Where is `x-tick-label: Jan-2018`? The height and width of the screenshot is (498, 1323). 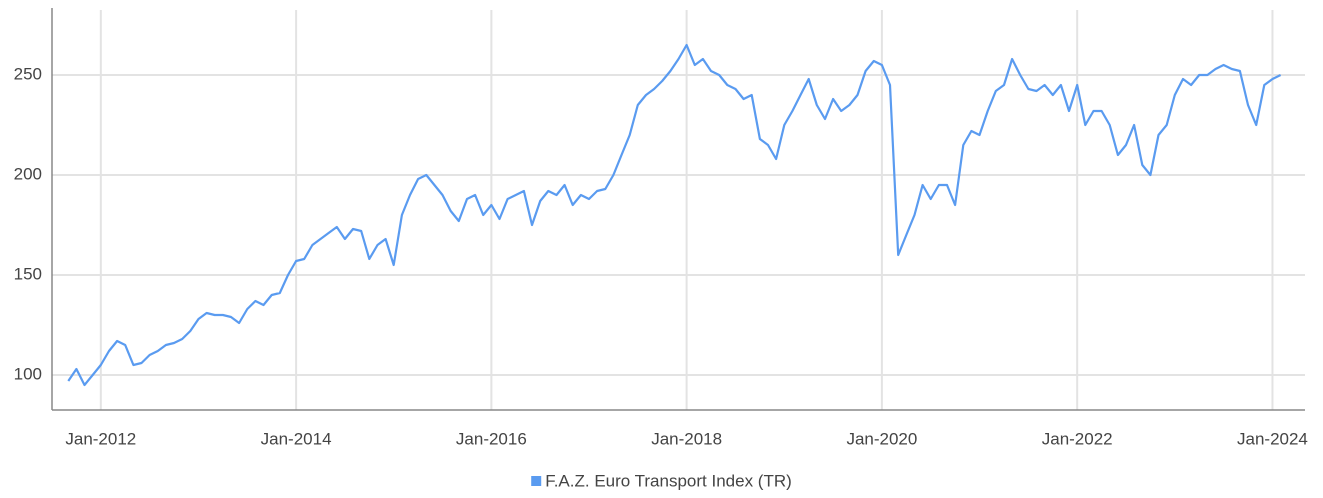 x-tick-label: Jan-2018 is located at coordinates (686, 438).